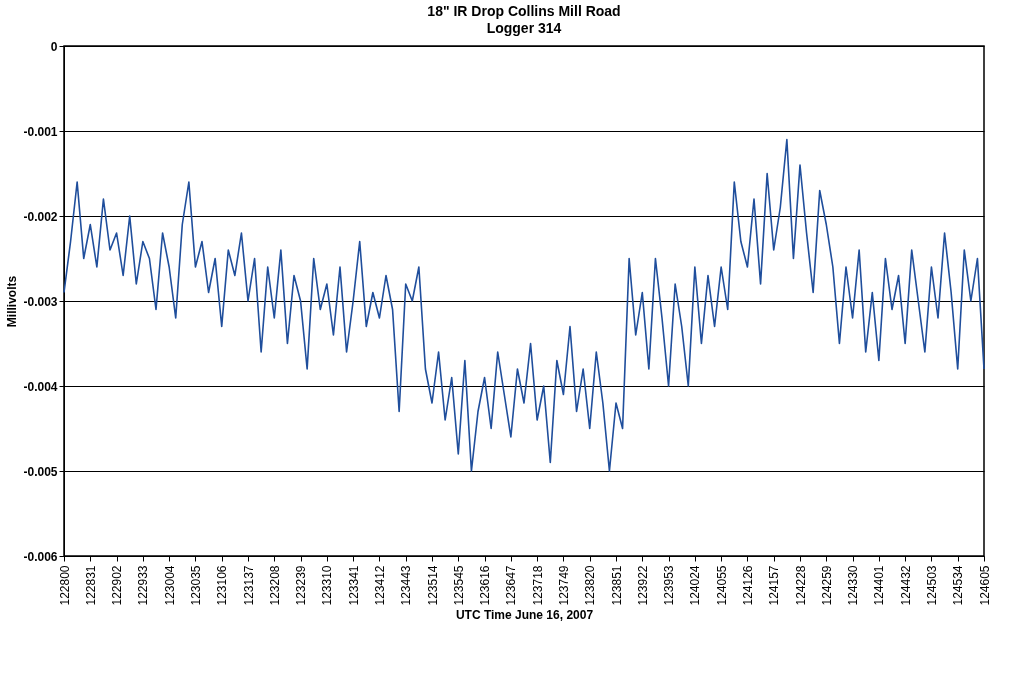 This screenshot has height=690, width=1030. What do you see at coordinates (40, 131) in the screenshot?
I see `y-tick-label: -0.001` at bounding box center [40, 131].